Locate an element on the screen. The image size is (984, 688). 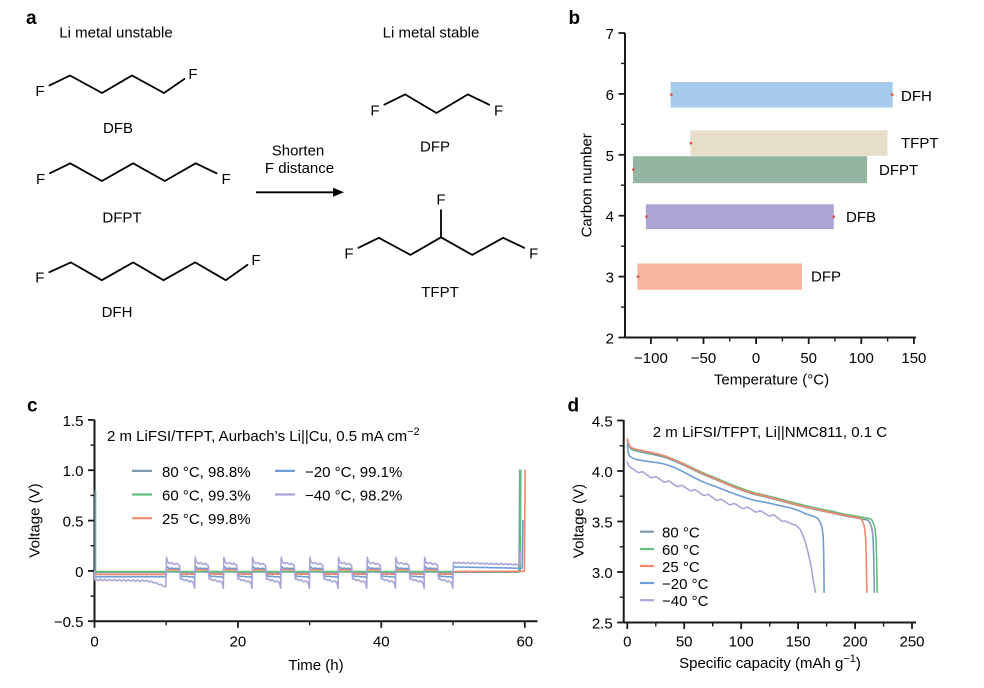
svg-text: 60 °C, 99.3% is located at coordinates (206, 496).